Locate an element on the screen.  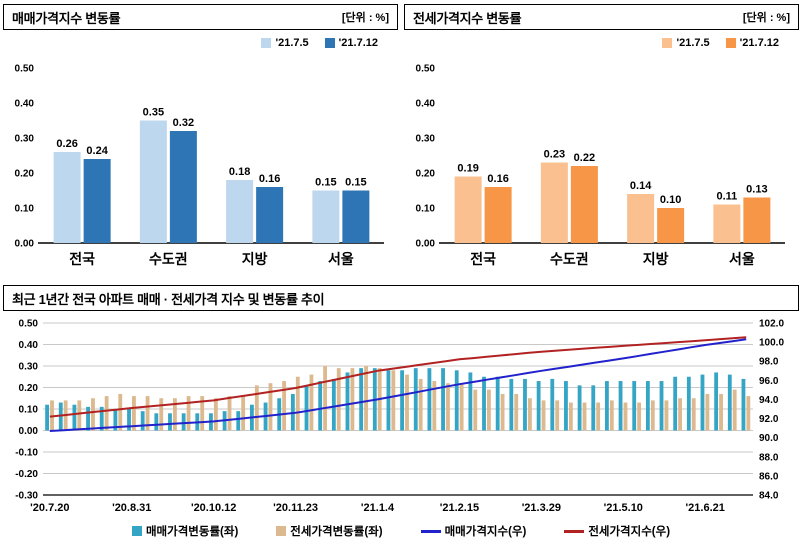
svg-text: 88.0 is located at coordinates (769, 457).